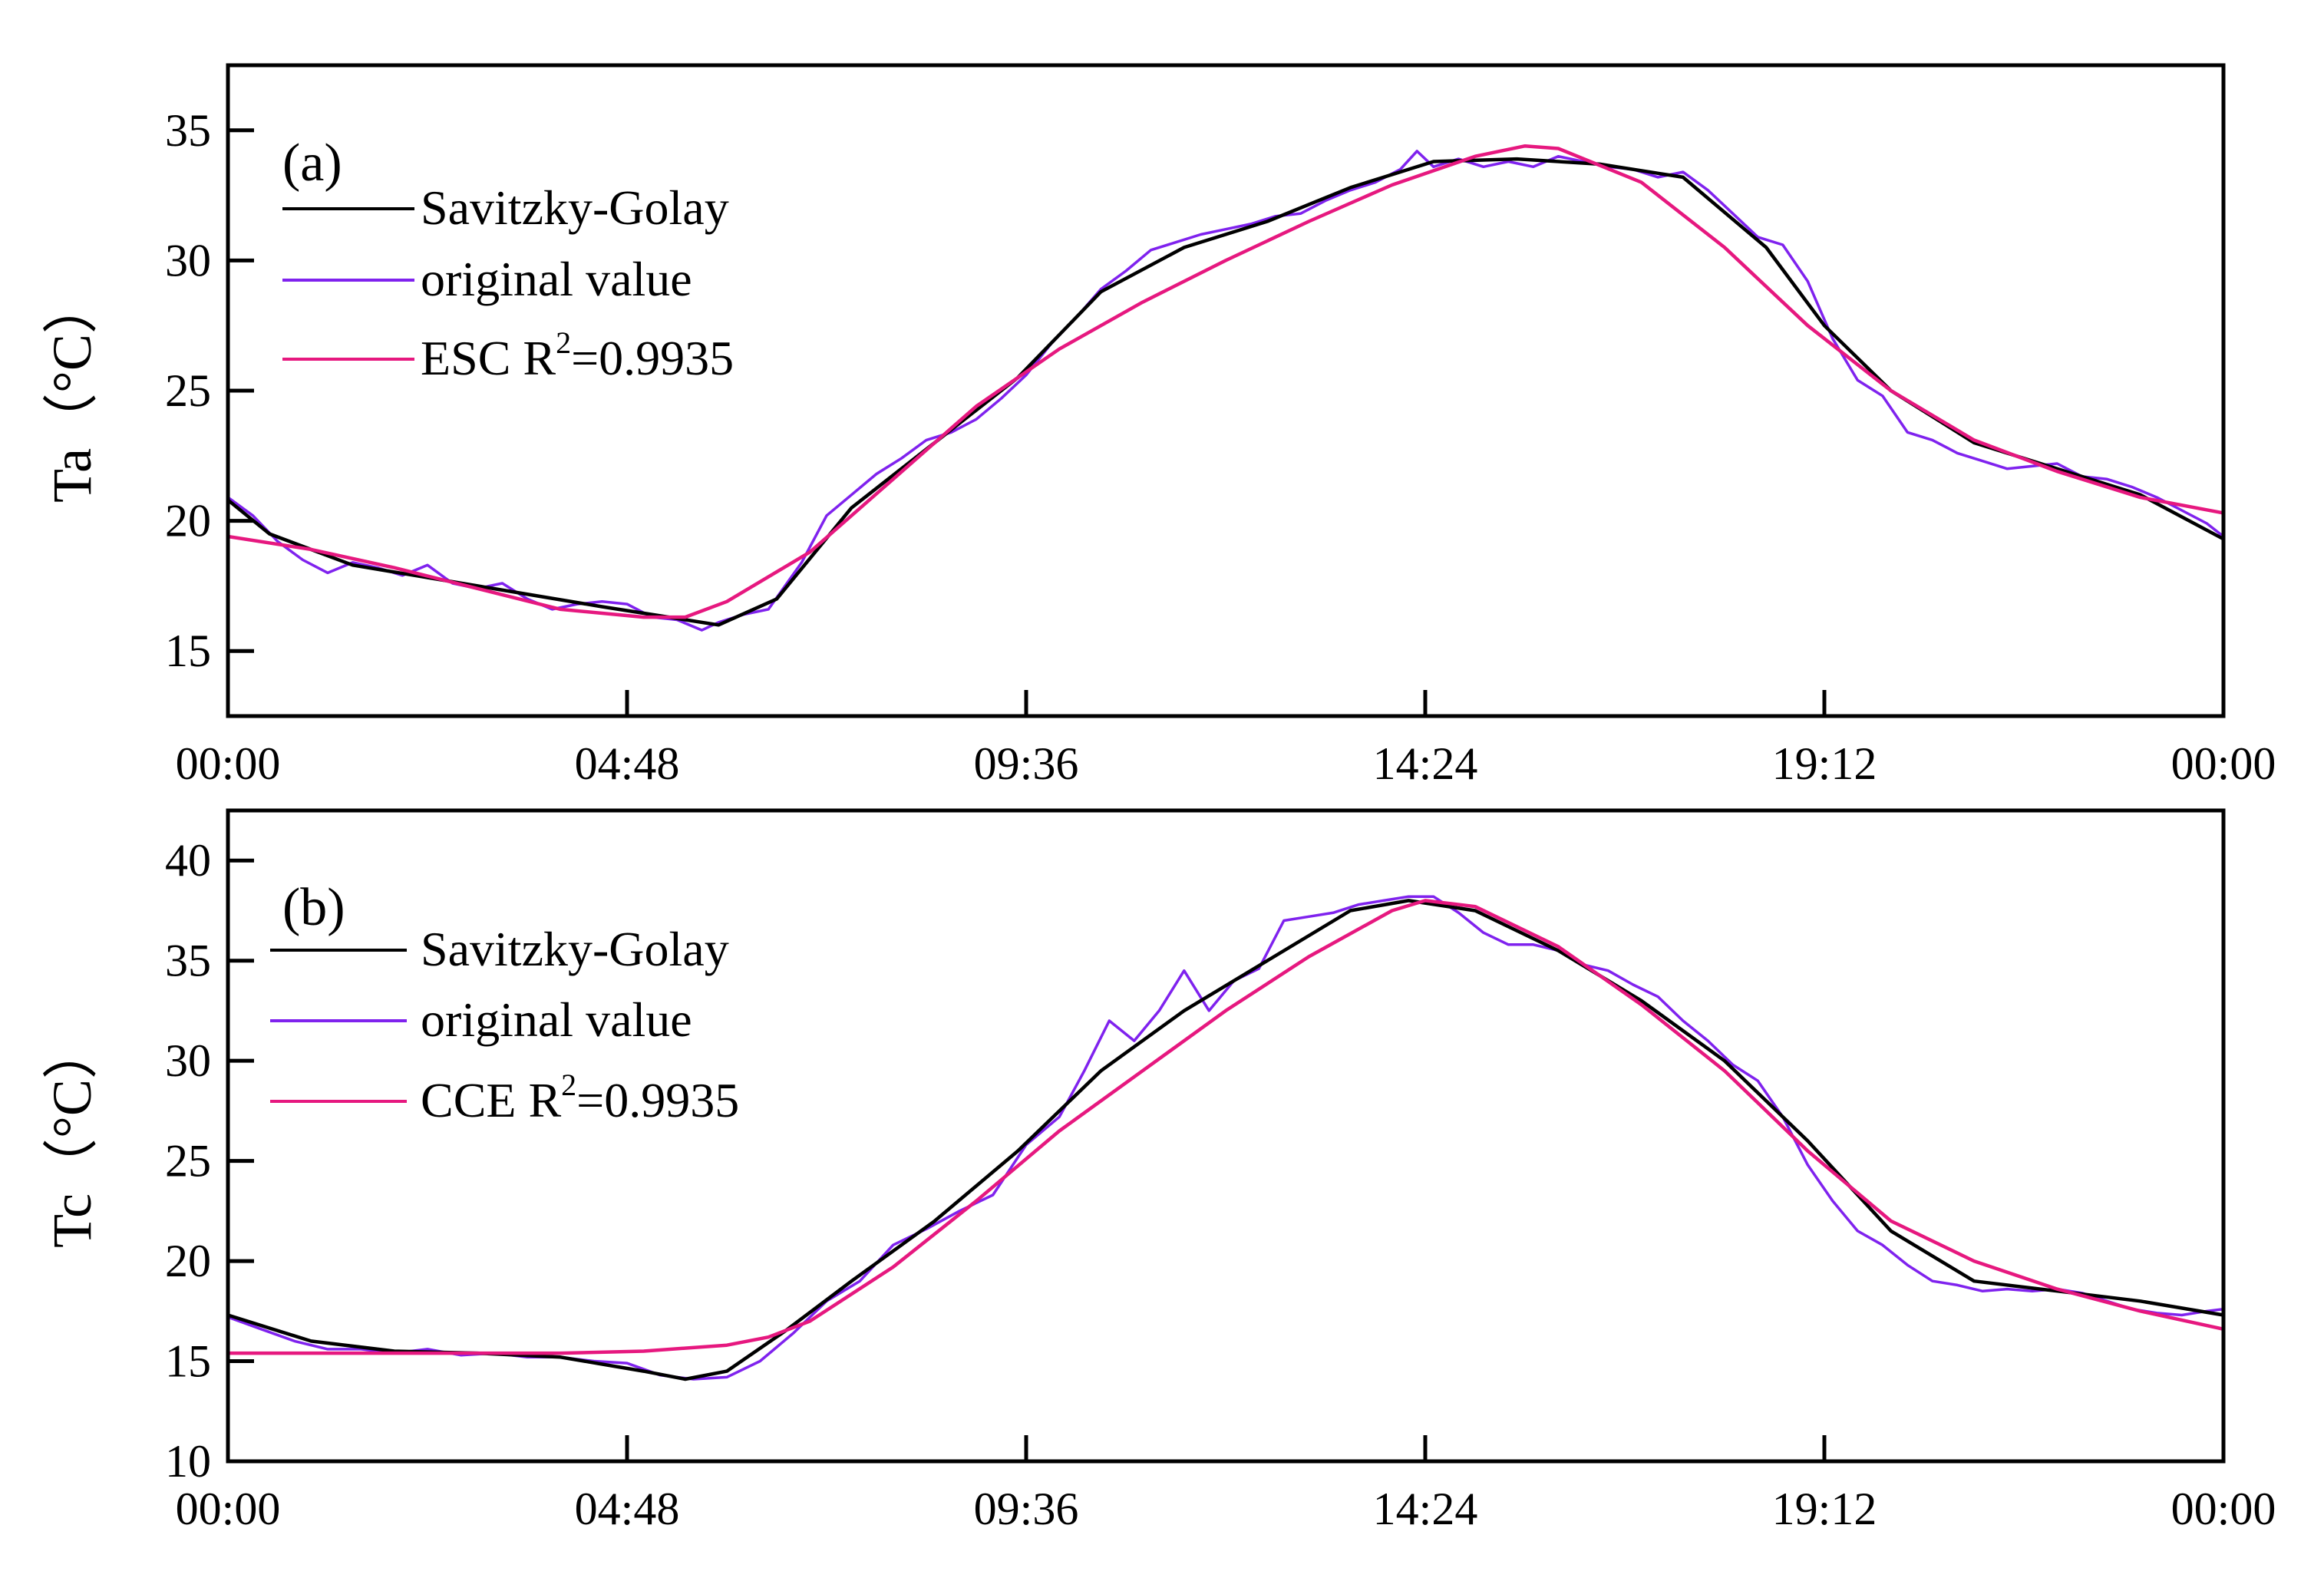 The image size is (2324, 1591). What do you see at coordinates (627, 1509) in the screenshot?
I see `panel-b-x-tick-label: 04:48` at bounding box center [627, 1509].